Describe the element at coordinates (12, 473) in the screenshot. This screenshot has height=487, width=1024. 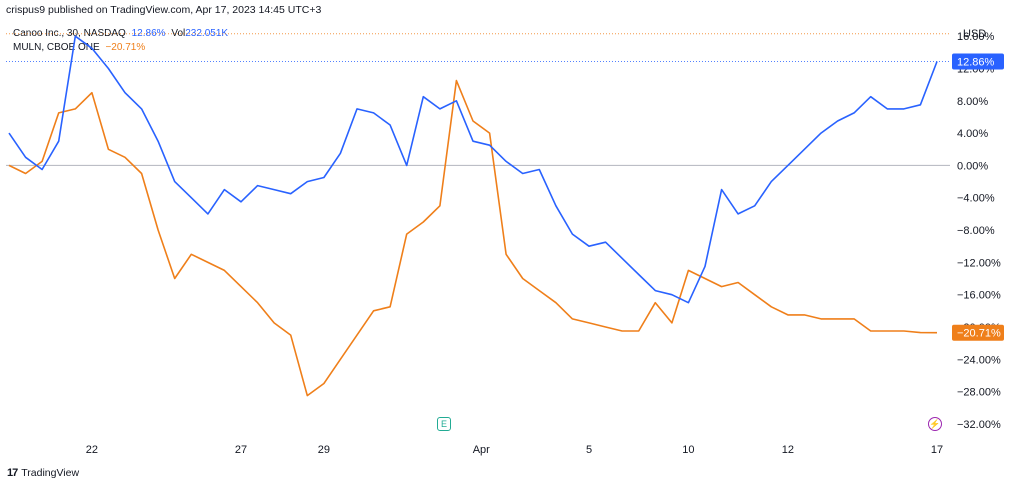
I see `tradingview-logo-icon: 17` at that location.